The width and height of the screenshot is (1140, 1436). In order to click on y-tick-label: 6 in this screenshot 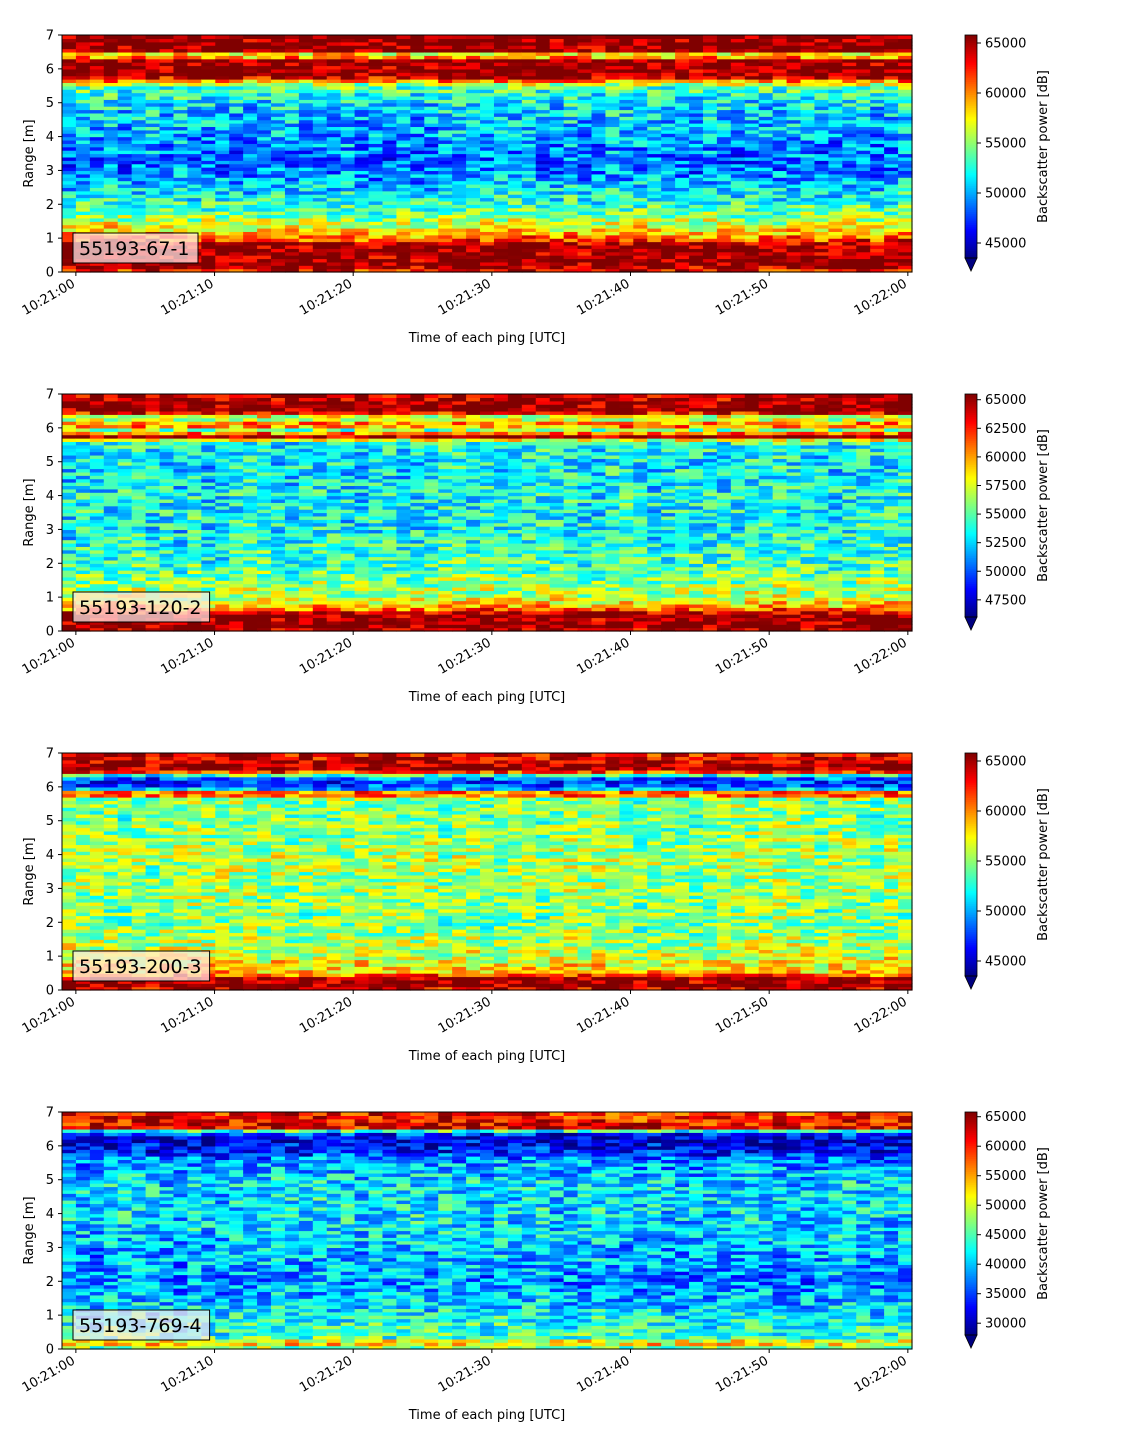, I will do `click(50, 69)`.